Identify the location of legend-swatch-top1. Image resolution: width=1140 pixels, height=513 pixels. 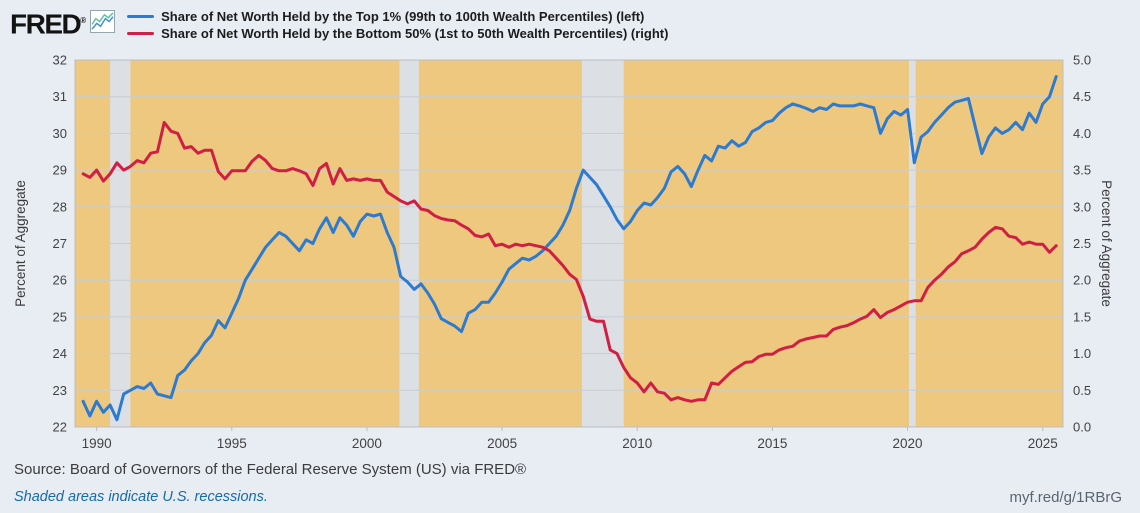
(141, 16).